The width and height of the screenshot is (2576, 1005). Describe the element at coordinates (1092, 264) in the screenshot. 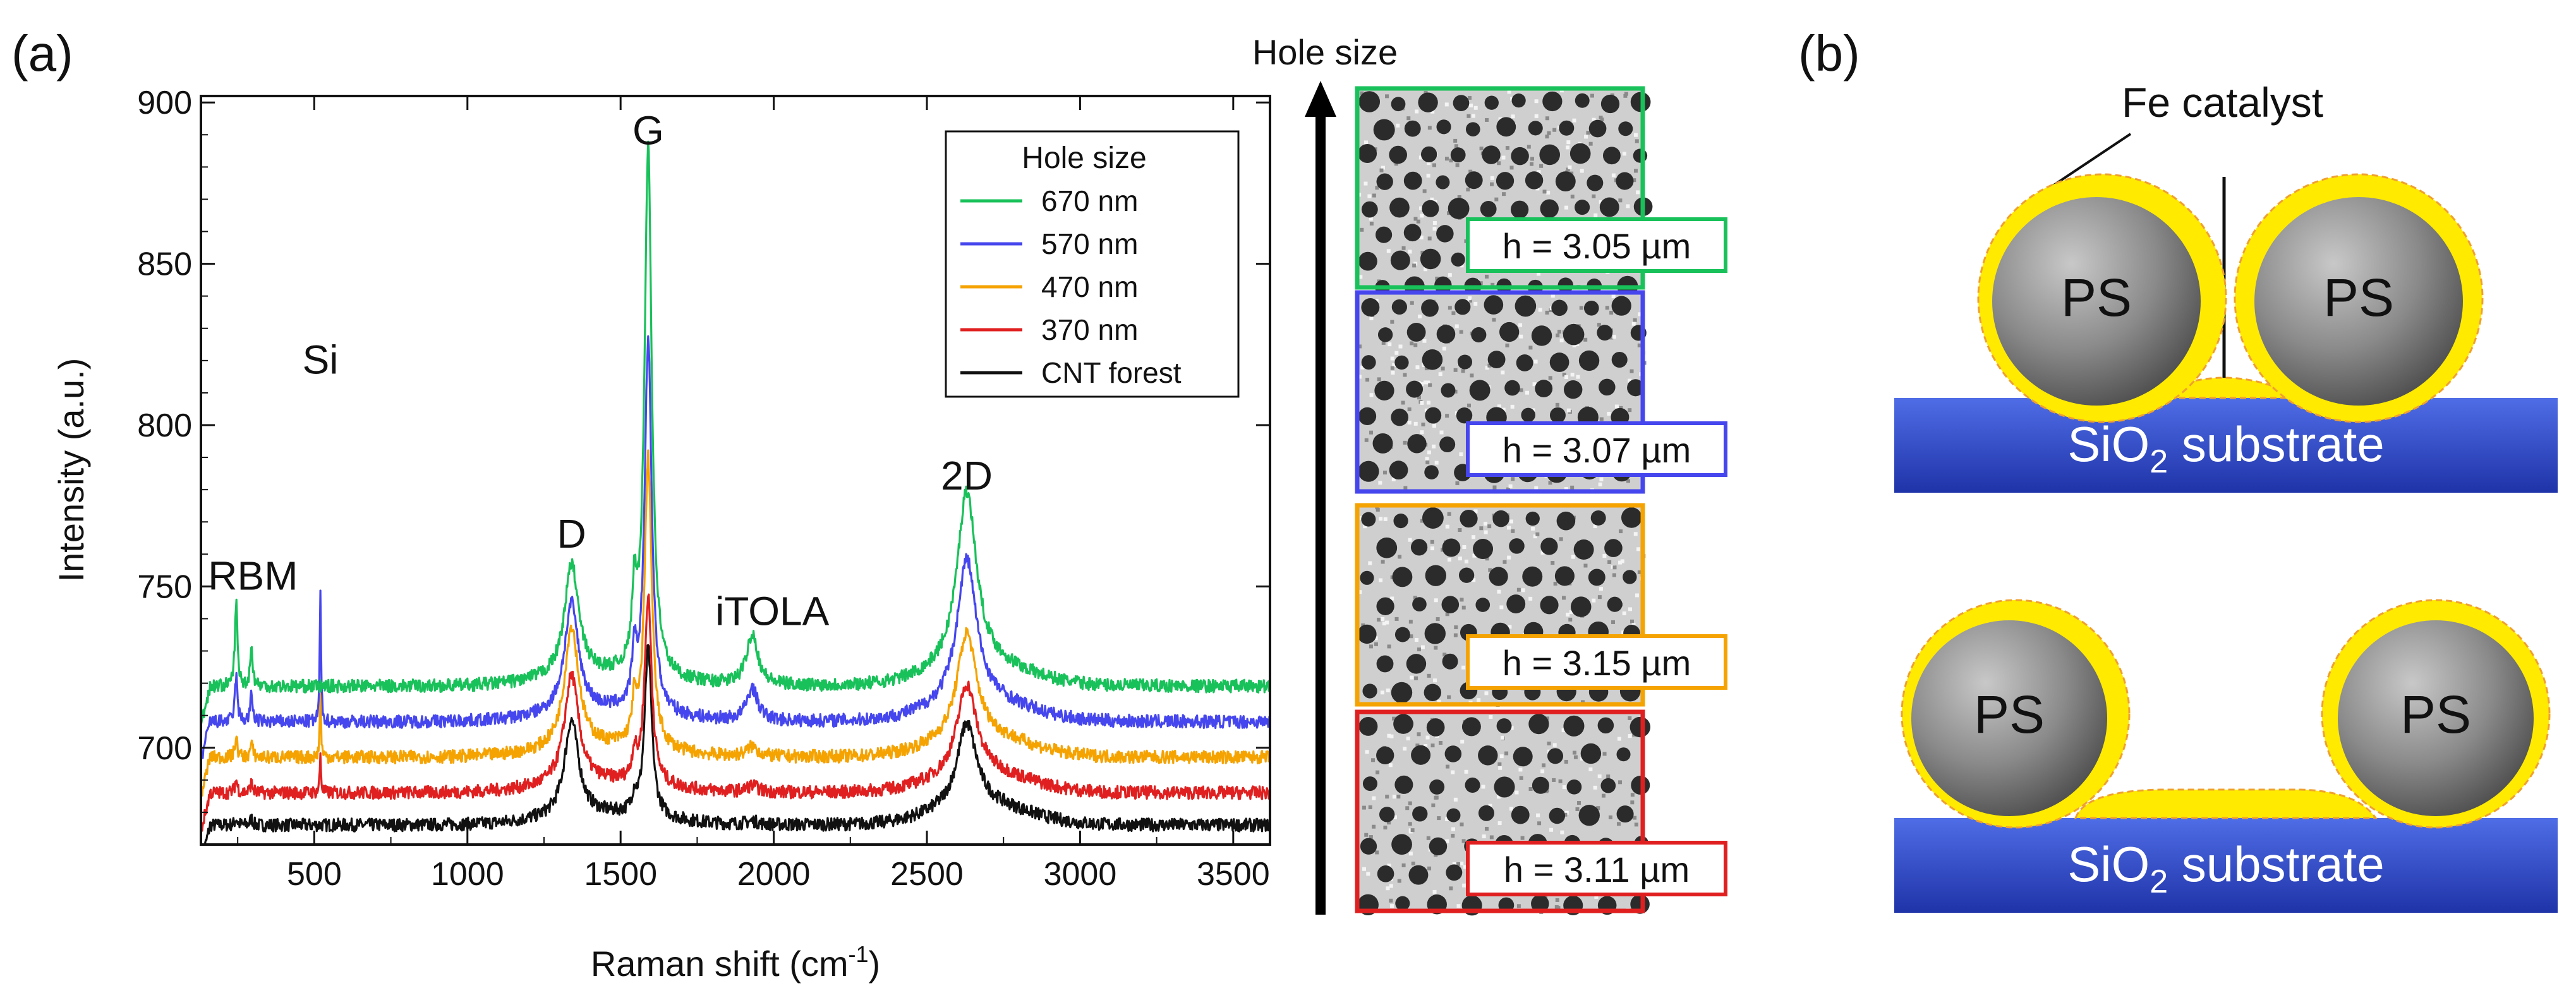

I see `legend-box` at that location.